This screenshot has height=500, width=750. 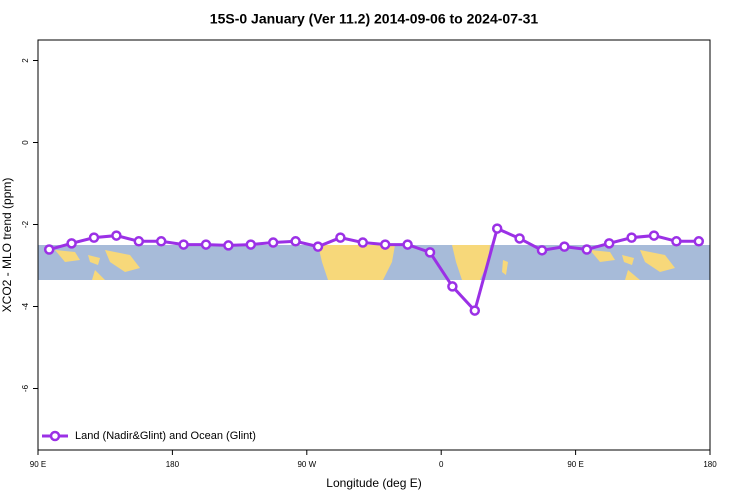 I want to click on y-tick-label: 0, so click(x=25, y=142).